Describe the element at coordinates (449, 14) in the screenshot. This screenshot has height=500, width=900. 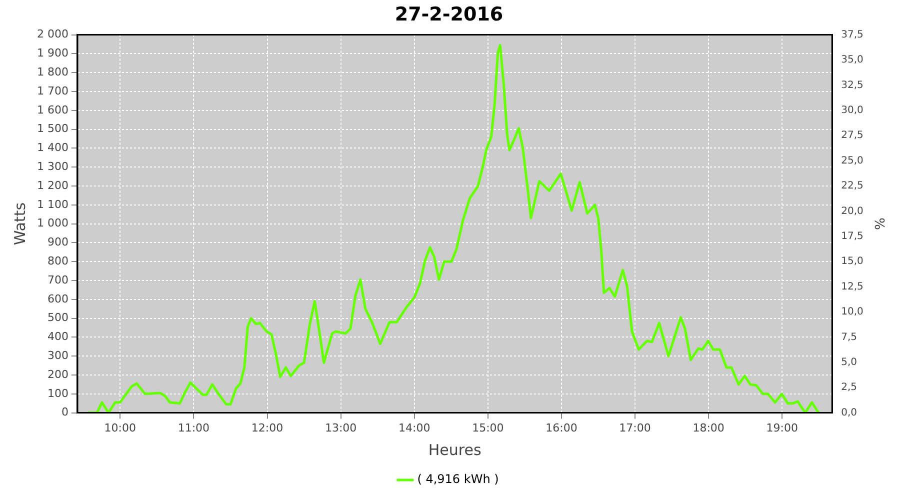
I see `chart-title: 27-2-2016` at that location.